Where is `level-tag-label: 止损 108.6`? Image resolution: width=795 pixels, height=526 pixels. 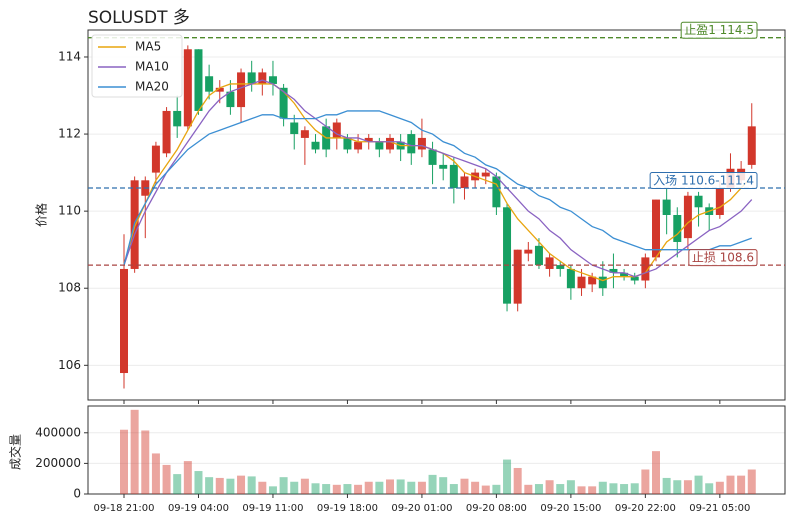
level-tag-label: 止损 108.6 is located at coordinates (723, 258).